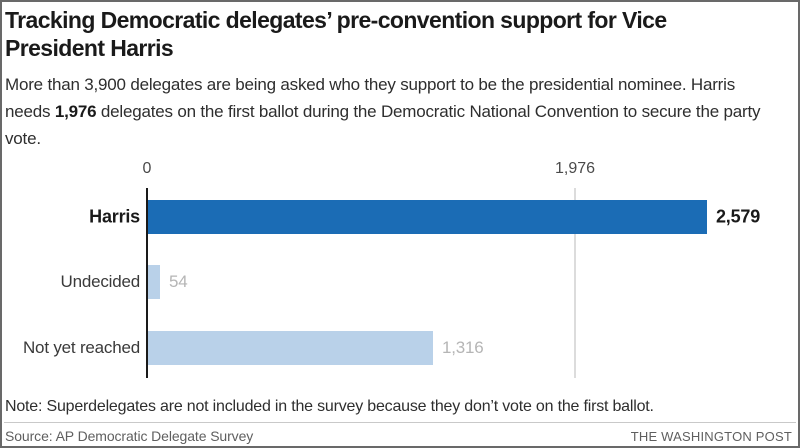 The width and height of the screenshot is (800, 448). Describe the element at coordinates (129, 436) in the screenshot. I see `source-label: Source: AP Democratic Delegate Survey` at that location.